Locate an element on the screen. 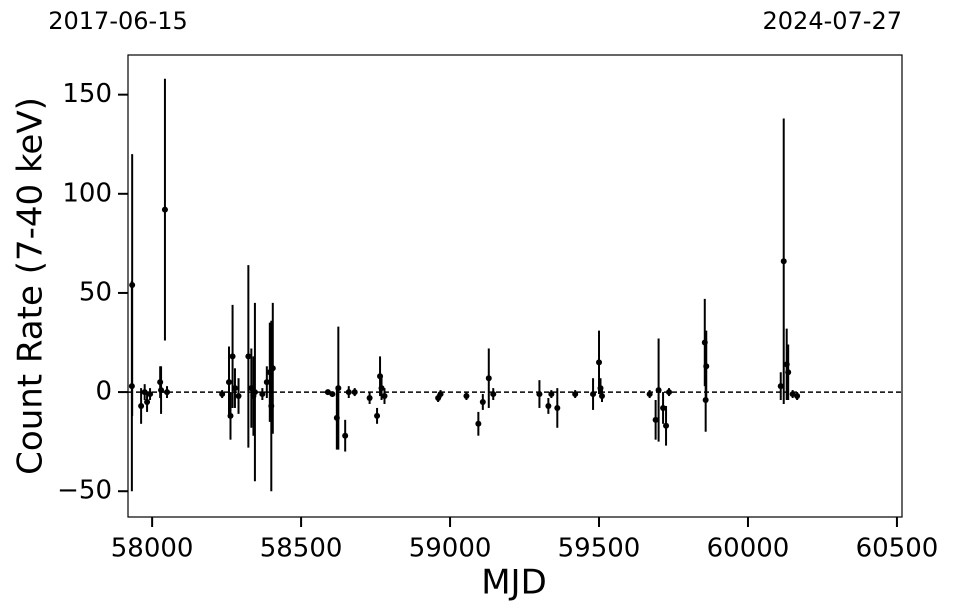 This screenshot has width=980, height=613. x-tick-label: 60500 is located at coordinates (897, 549).